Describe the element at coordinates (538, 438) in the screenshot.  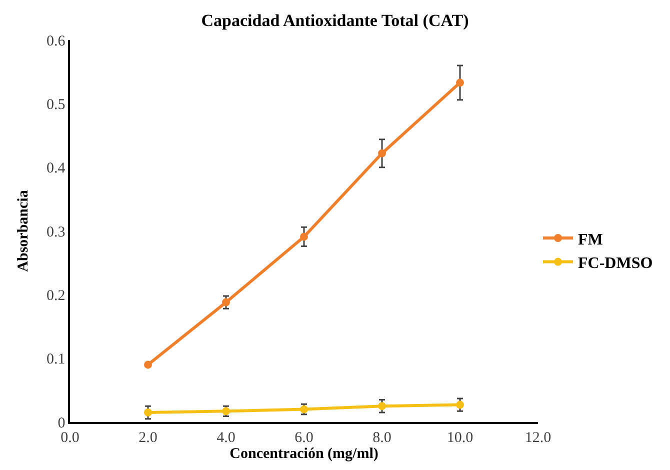
I see `x-tick-label: 12.0` at that location.